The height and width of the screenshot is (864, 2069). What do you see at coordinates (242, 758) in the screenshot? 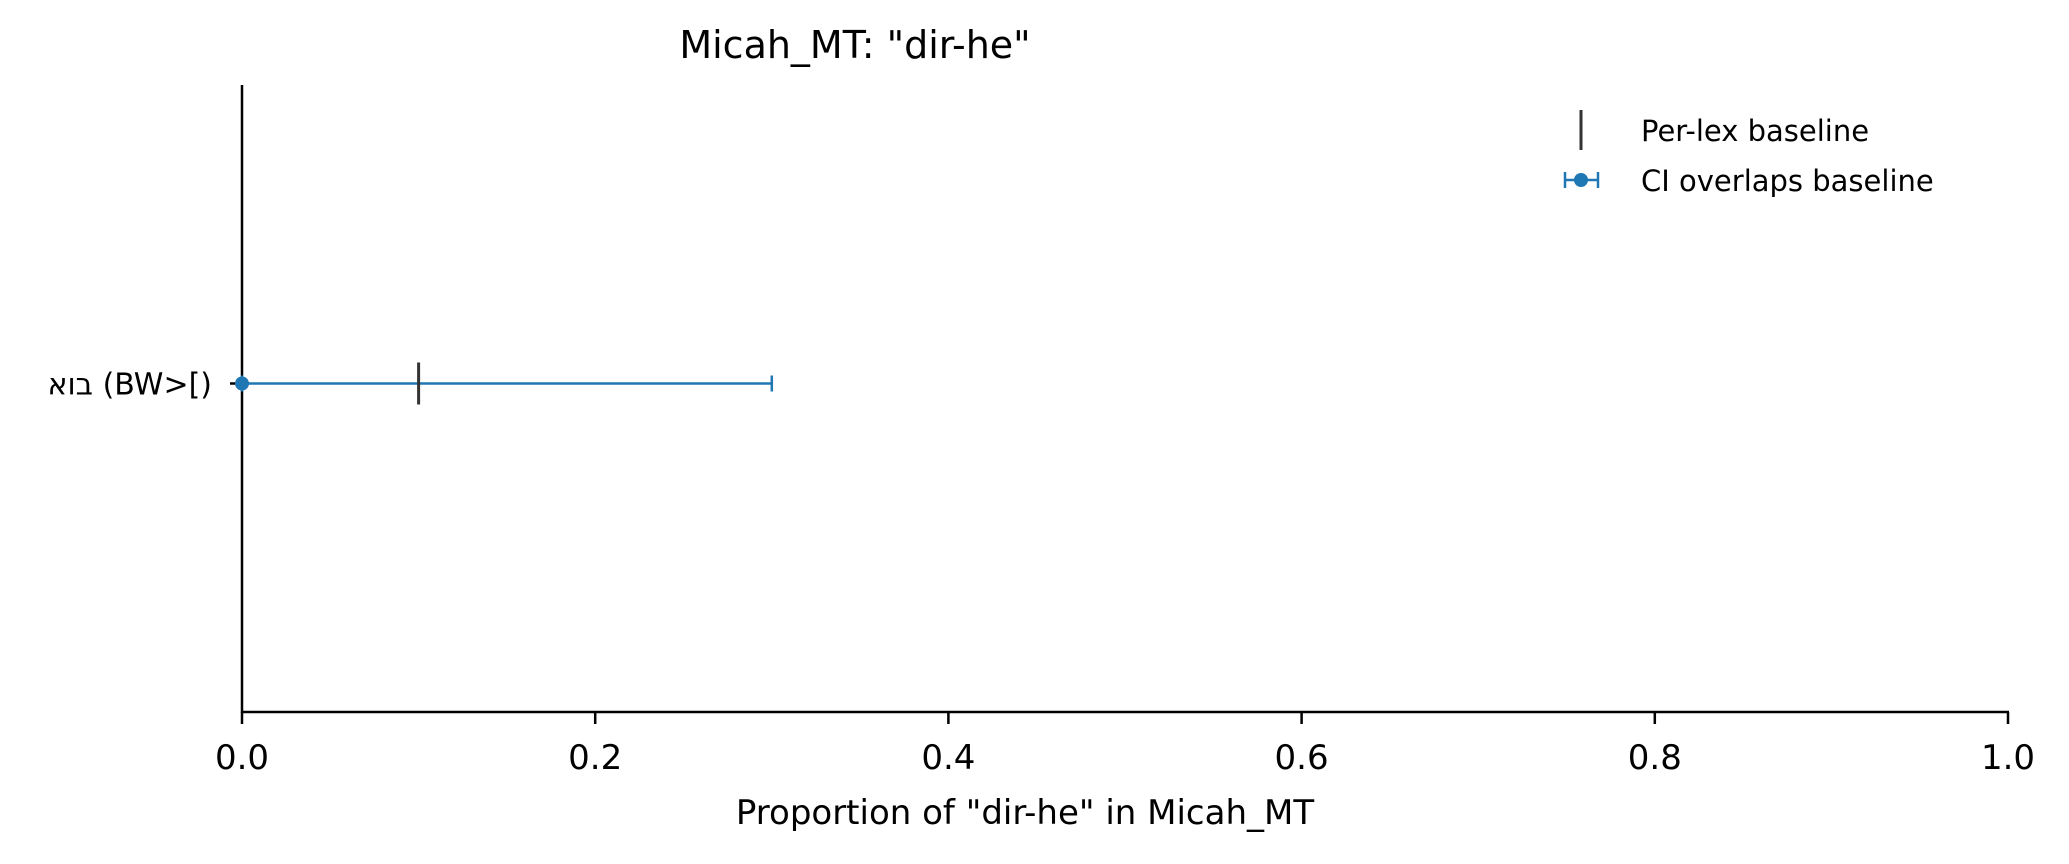
I see `x-tick-label: 0.0` at bounding box center [242, 758].